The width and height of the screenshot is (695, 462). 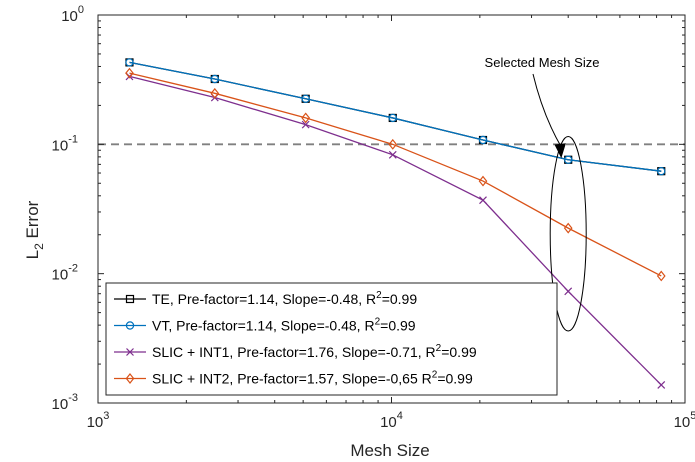 What do you see at coordinates (73, 139) in the screenshot?
I see `y-tick-label-exponent: -1` at bounding box center [73, 139].